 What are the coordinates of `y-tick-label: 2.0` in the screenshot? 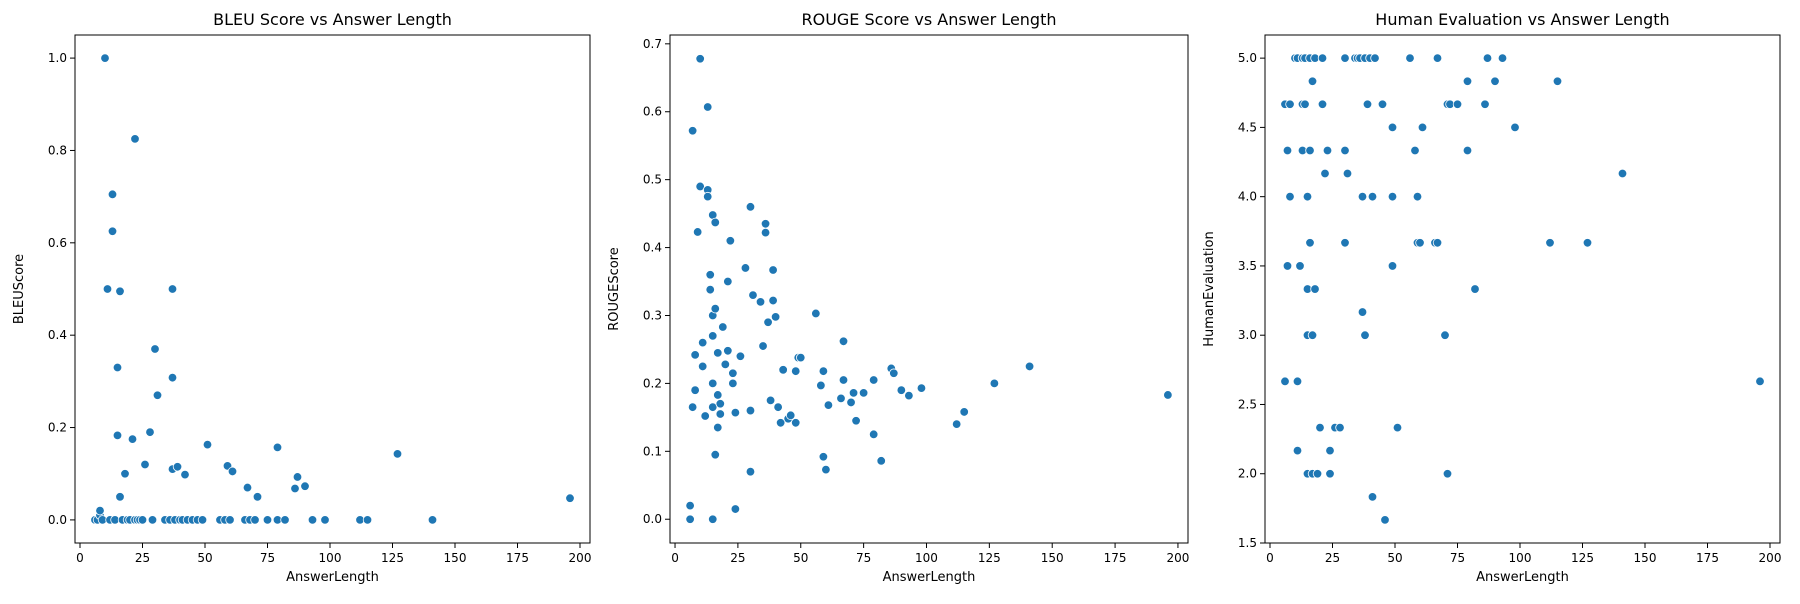 It's located at (1247, 474).